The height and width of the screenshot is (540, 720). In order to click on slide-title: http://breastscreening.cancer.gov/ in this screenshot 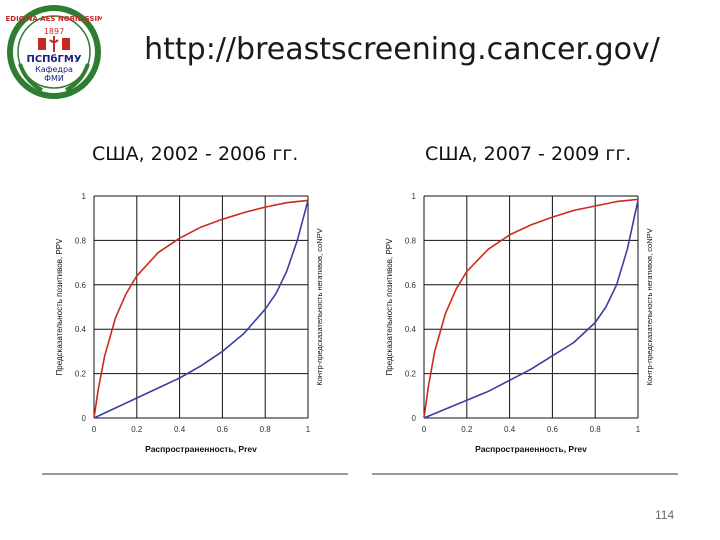, I will do `click(402, 49)`.